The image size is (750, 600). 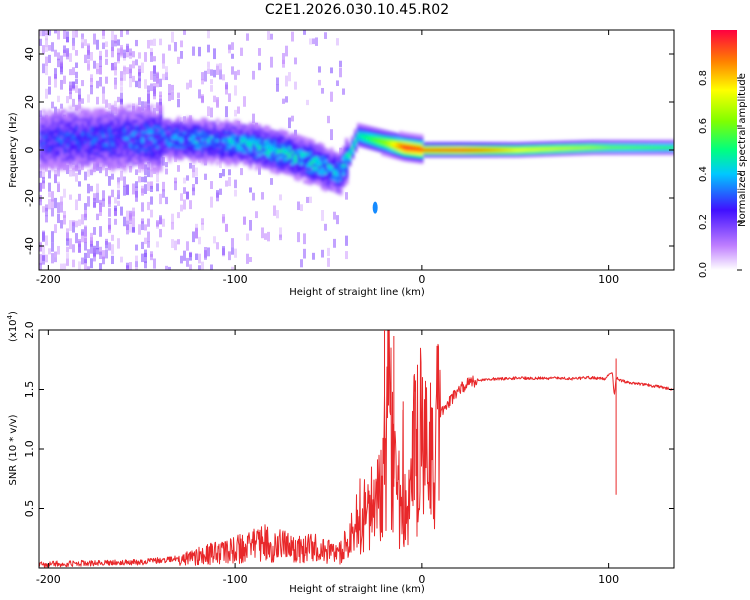 What do you see at coordinates (13, 449) in the screenshot?
I see `snr-y-label: SNR (10 * v/v)` at bounding box center [13, 449].